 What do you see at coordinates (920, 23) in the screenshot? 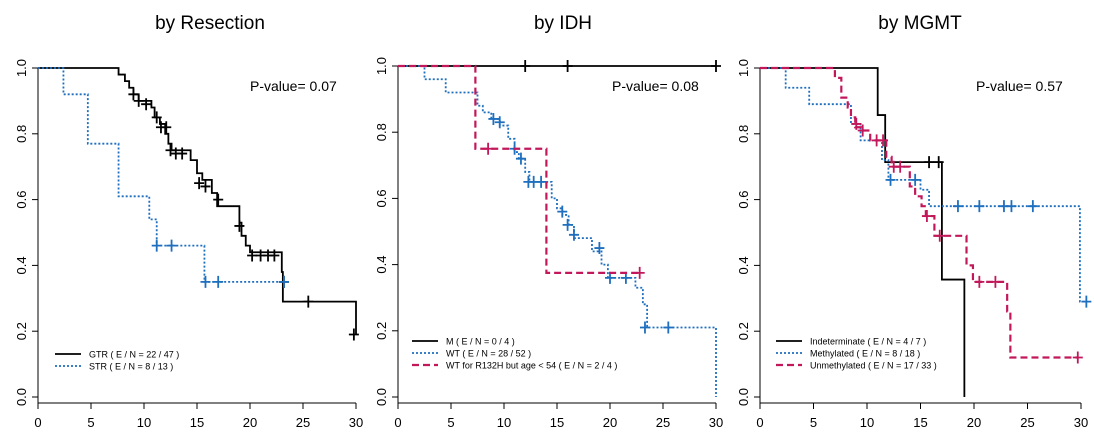
I see `chart-title: by MGMT` at bounding box center [920, 23].